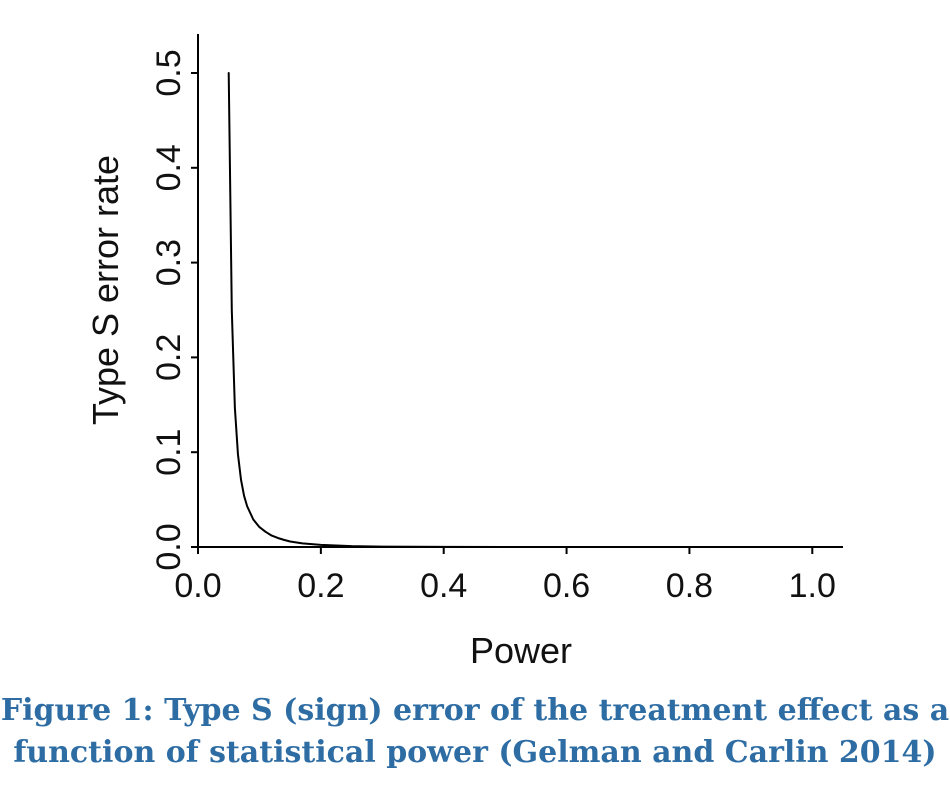  Describe the element at coordinates (169, 262) in the screenshot. I see `y-tick-label: 0.3` at that location.